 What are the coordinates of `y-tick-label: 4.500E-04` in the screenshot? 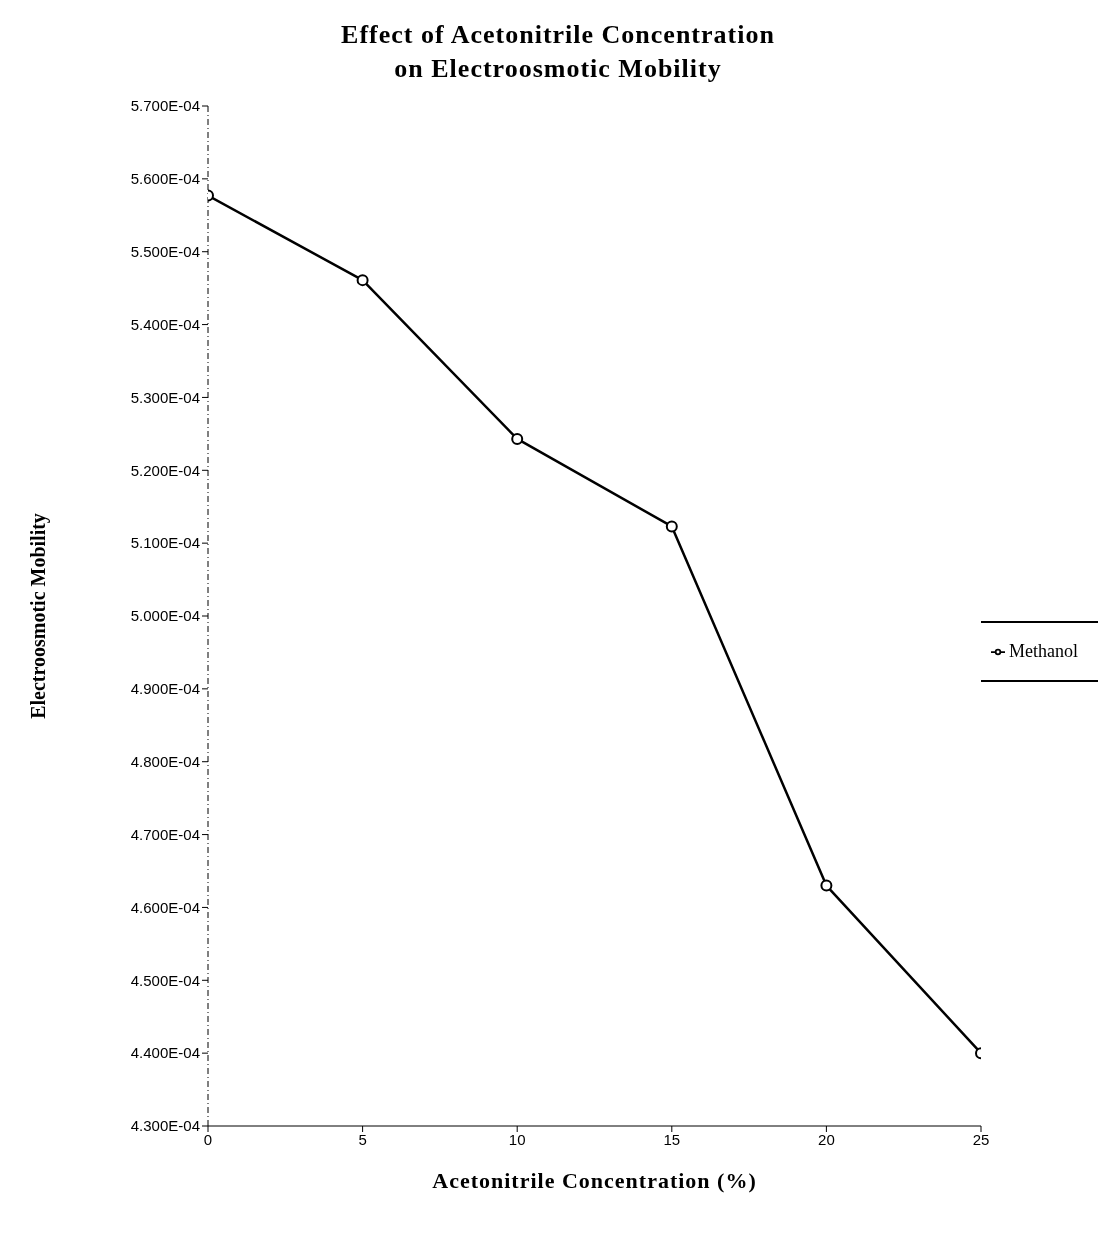 It's located at (165, 980).